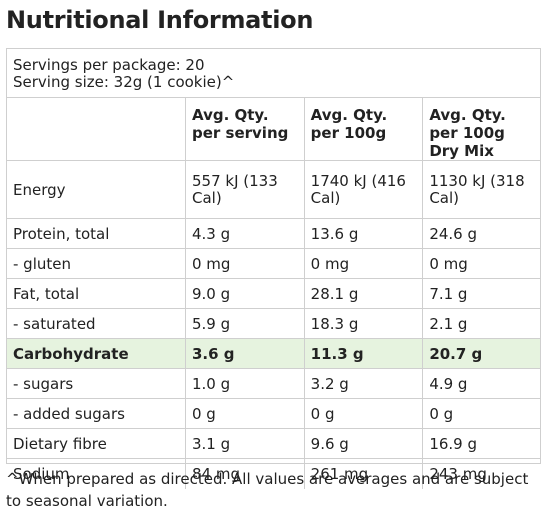 The height and width of the screenshot is (519, 550). I want to click on cell-per-100g-dry-mix: 2.1 g, so click(481, 323).